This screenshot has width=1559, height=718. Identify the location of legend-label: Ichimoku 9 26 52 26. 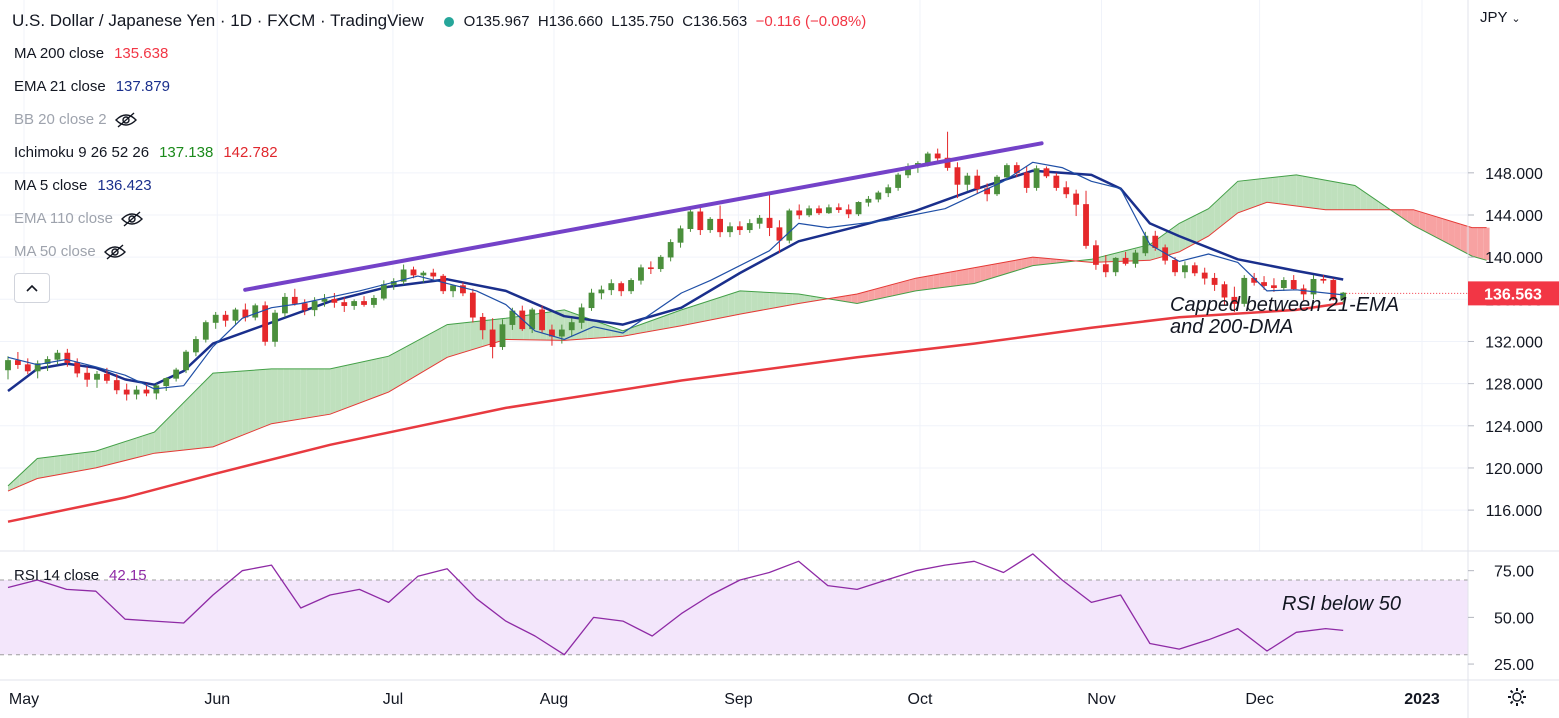
(82, 152).